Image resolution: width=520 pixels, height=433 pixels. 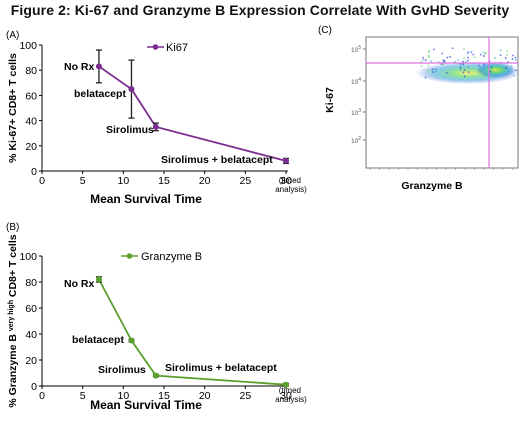 I want to click on tick-exponent: 3, so click(x=359, y=111).